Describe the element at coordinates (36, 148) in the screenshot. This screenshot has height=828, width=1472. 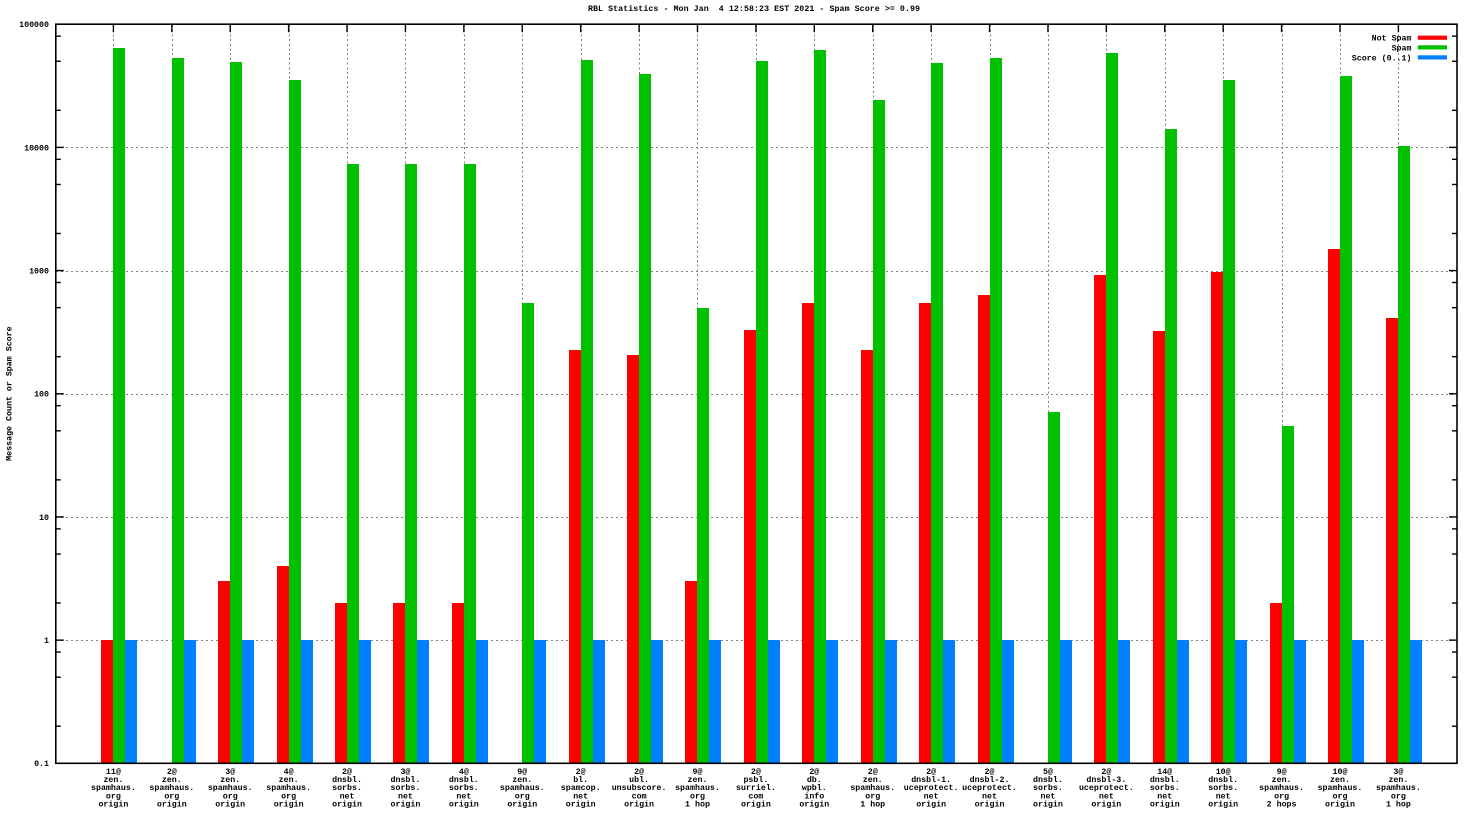
I see `svg-text: 10000` at that location.